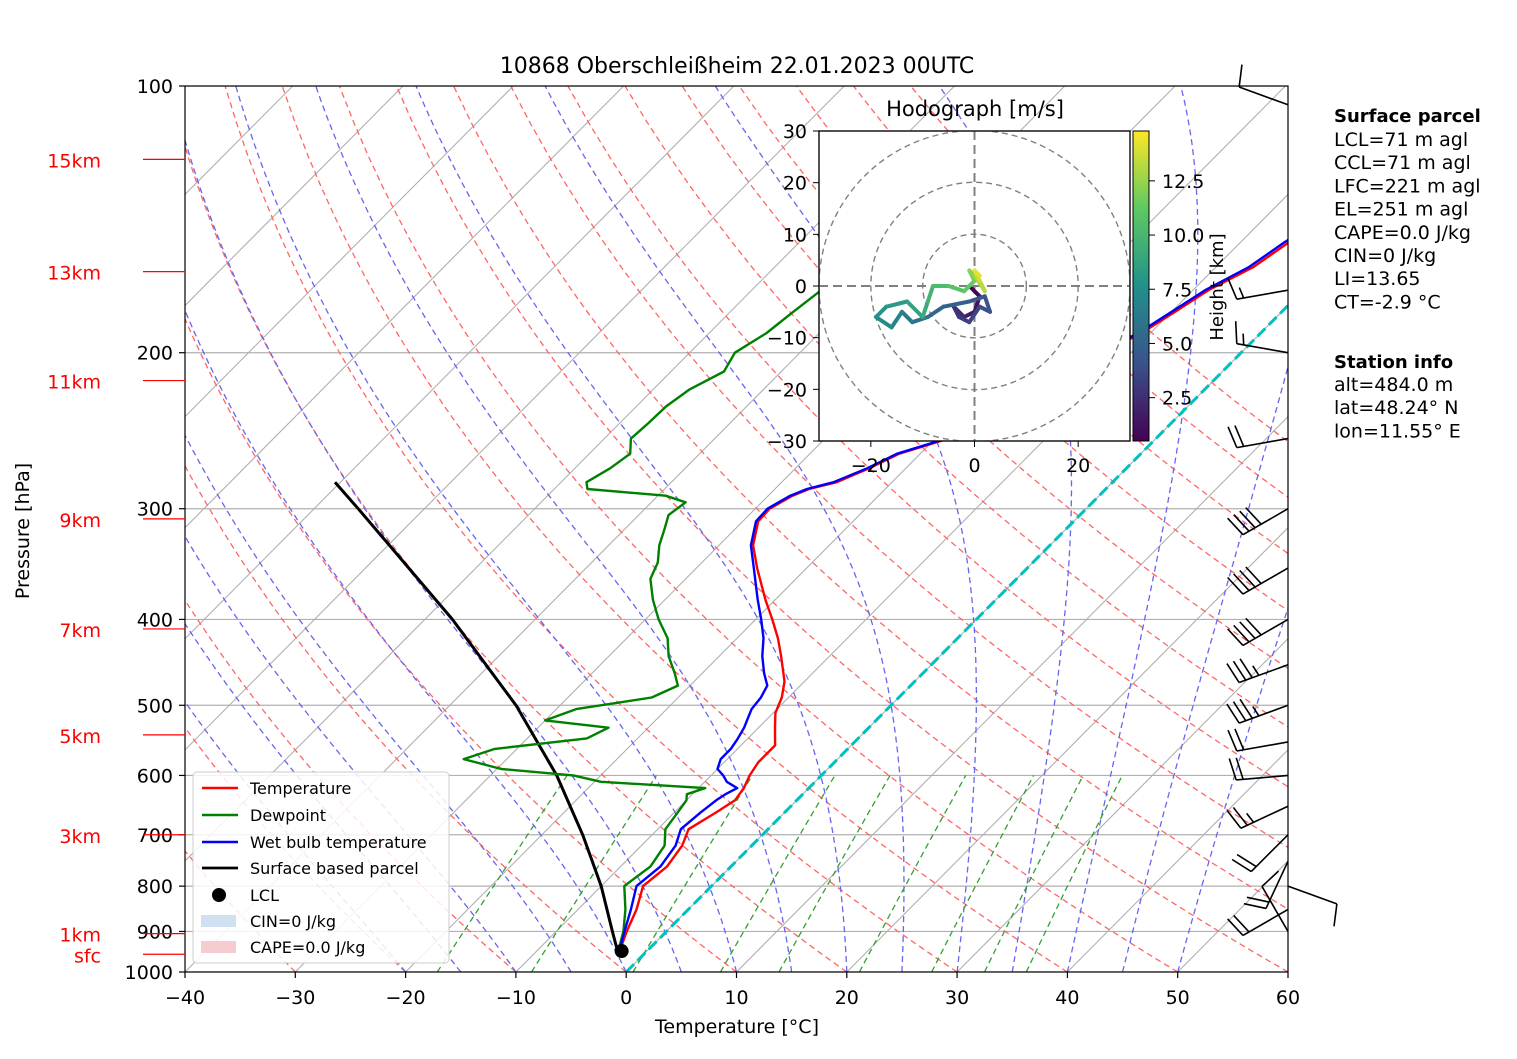  I want to click on height-label: 7km, so click(80, 631).